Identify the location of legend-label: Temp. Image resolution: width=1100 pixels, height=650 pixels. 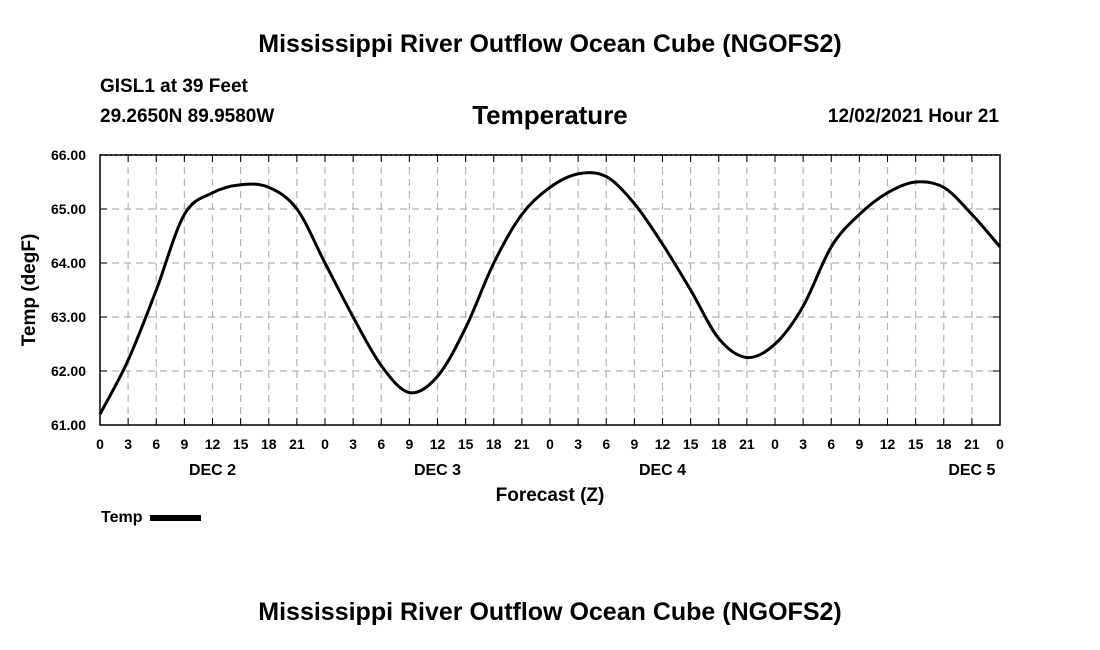
(122, 517).